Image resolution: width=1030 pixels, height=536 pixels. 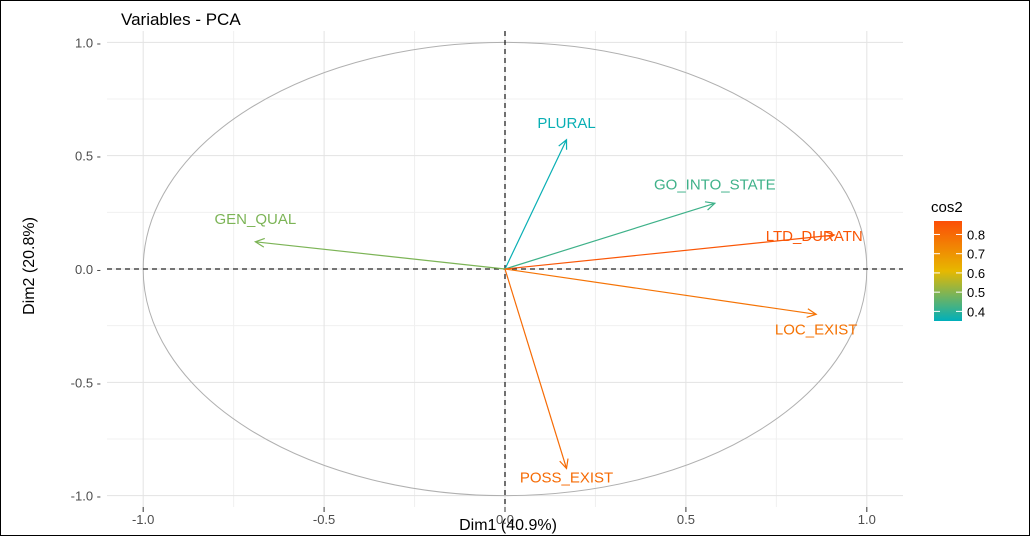 What do you see at coordinates (814, 236) in the screenshot?
I see `label-ltd-duratn: LTD_DURATN` at bounding box center [814, 236].